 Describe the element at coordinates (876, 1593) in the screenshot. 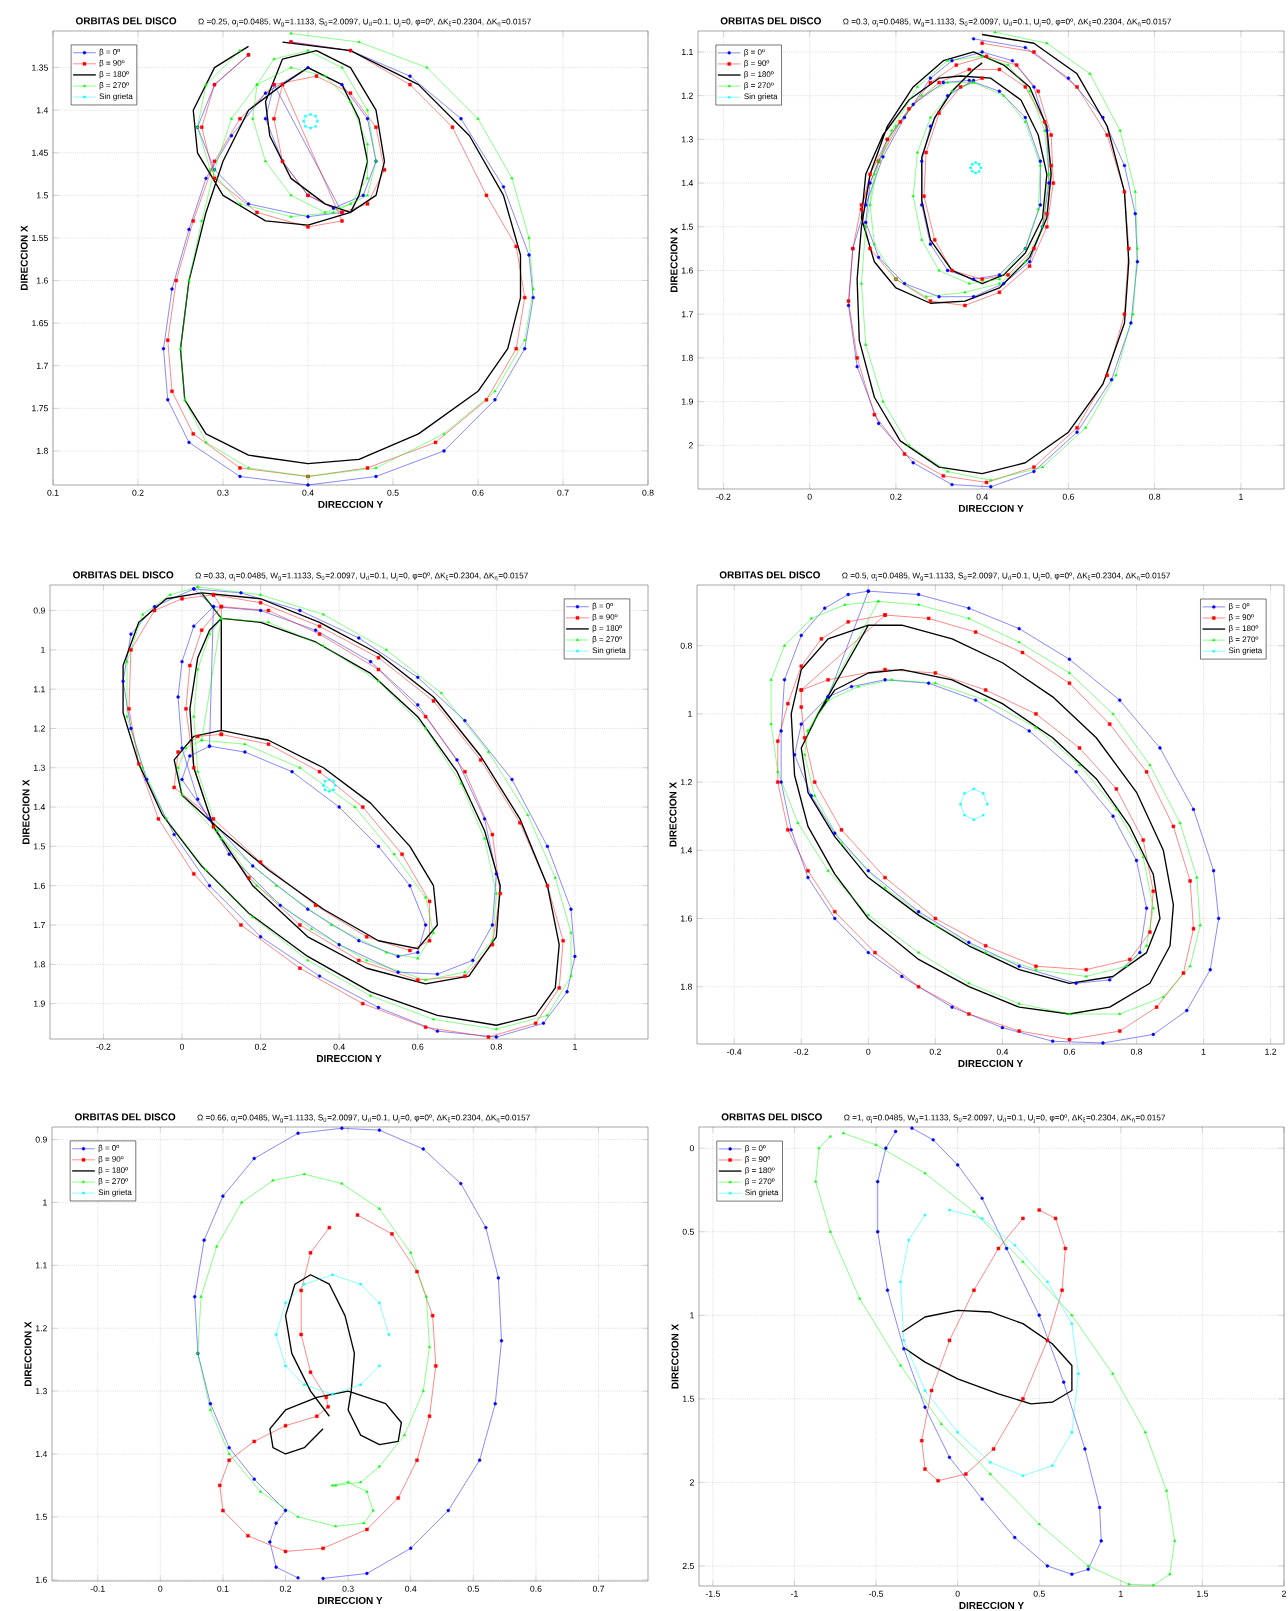

I see `x-tick-label: -0.5` at that location.